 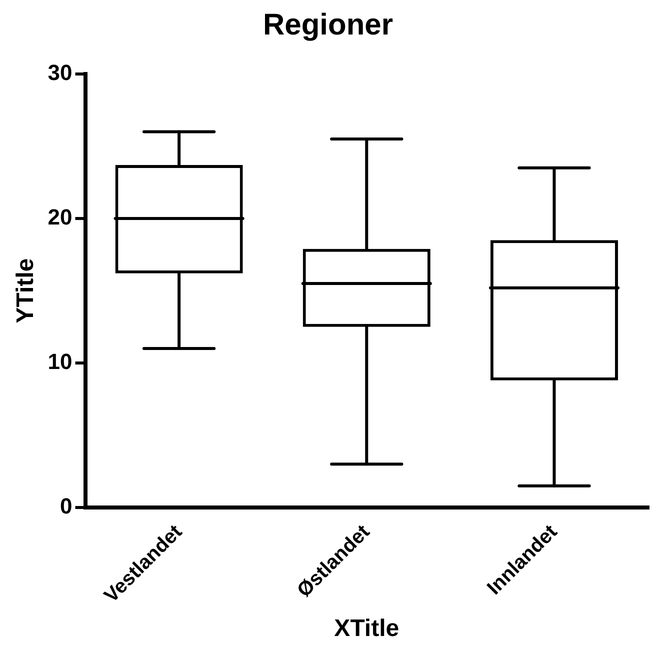 I want to click on chart-title: Regioner, so click(x=328, y=25).